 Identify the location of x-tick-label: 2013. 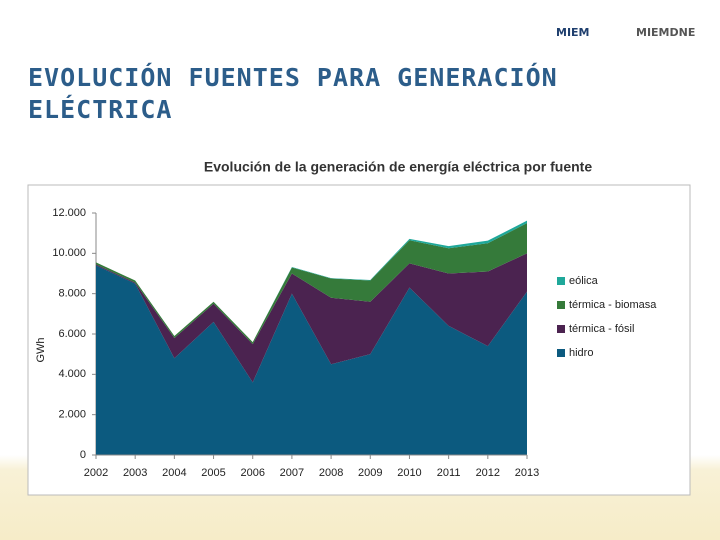
(527, 473).